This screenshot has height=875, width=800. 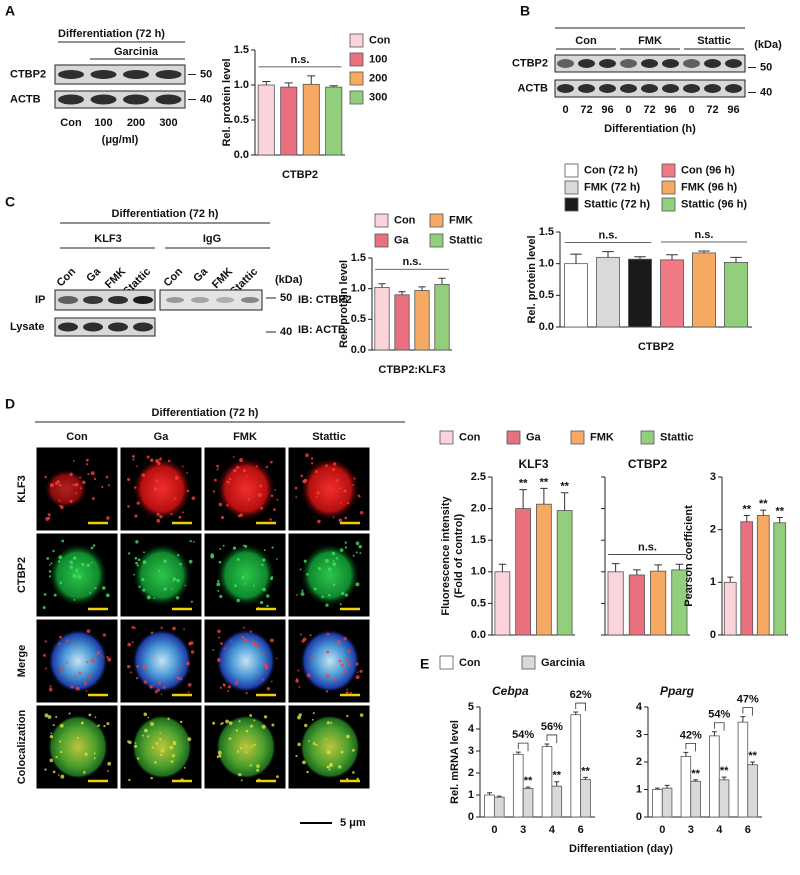 What do you see at coordinates (691, 830) in the screenshot?
I see `x-tick-label: 3` at bounding box center [691, 830].